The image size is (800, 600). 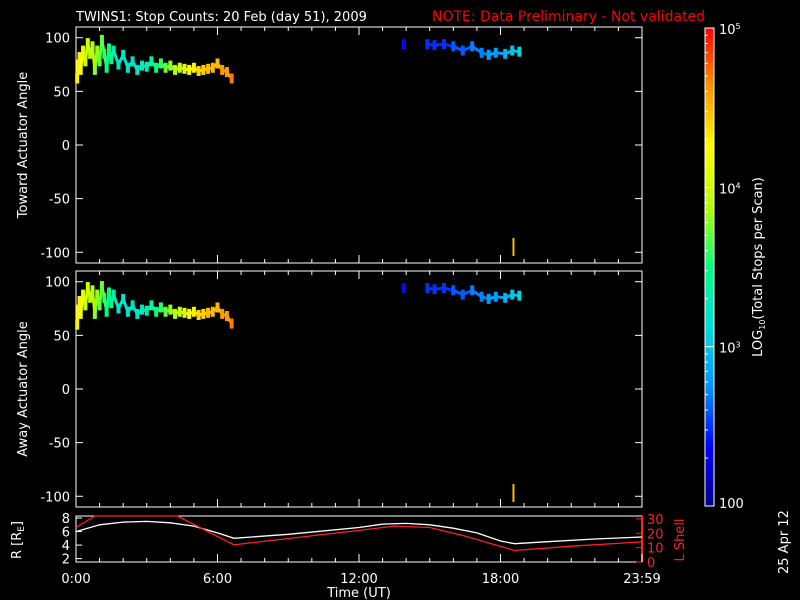 What do you see at coordinates (66, 533) in the screenshot?
I see `radius-tick-label: 6` at bounding box center [66, 533].